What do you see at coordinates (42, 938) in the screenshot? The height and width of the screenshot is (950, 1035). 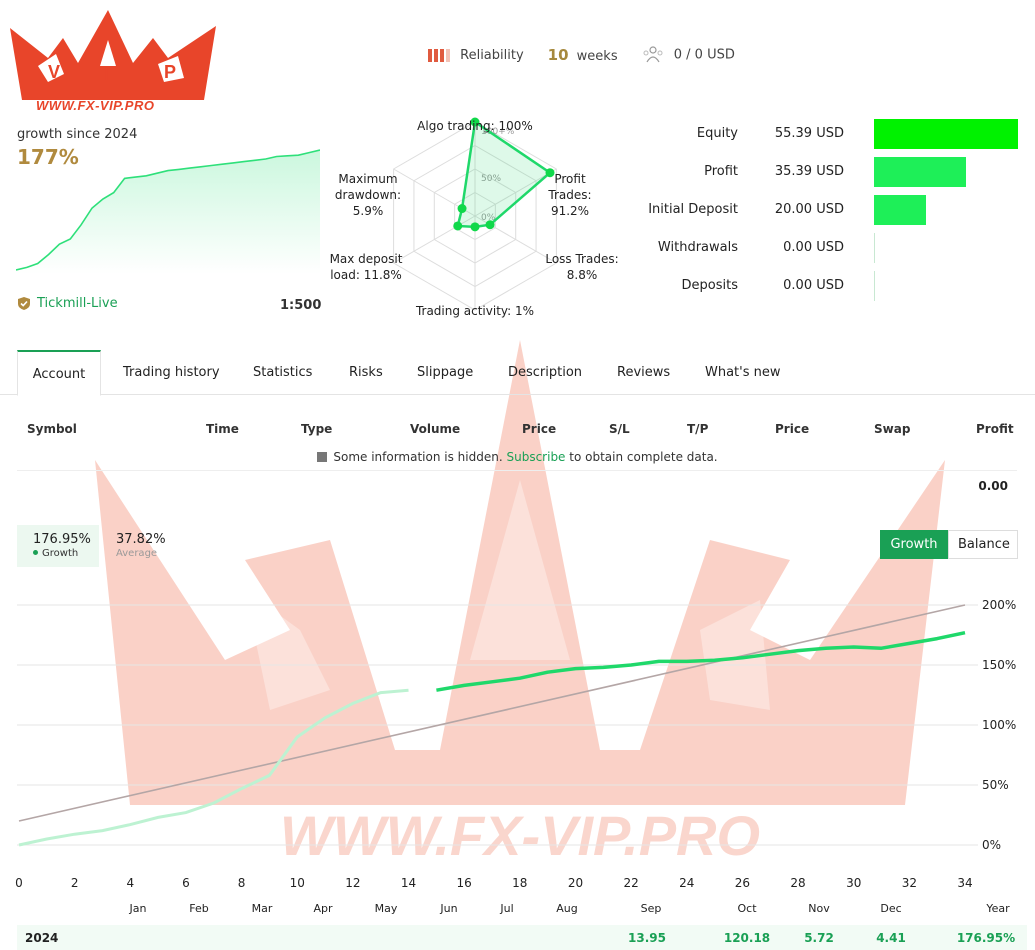 I see `year-label: 2024` at bounding box center [42, 938].